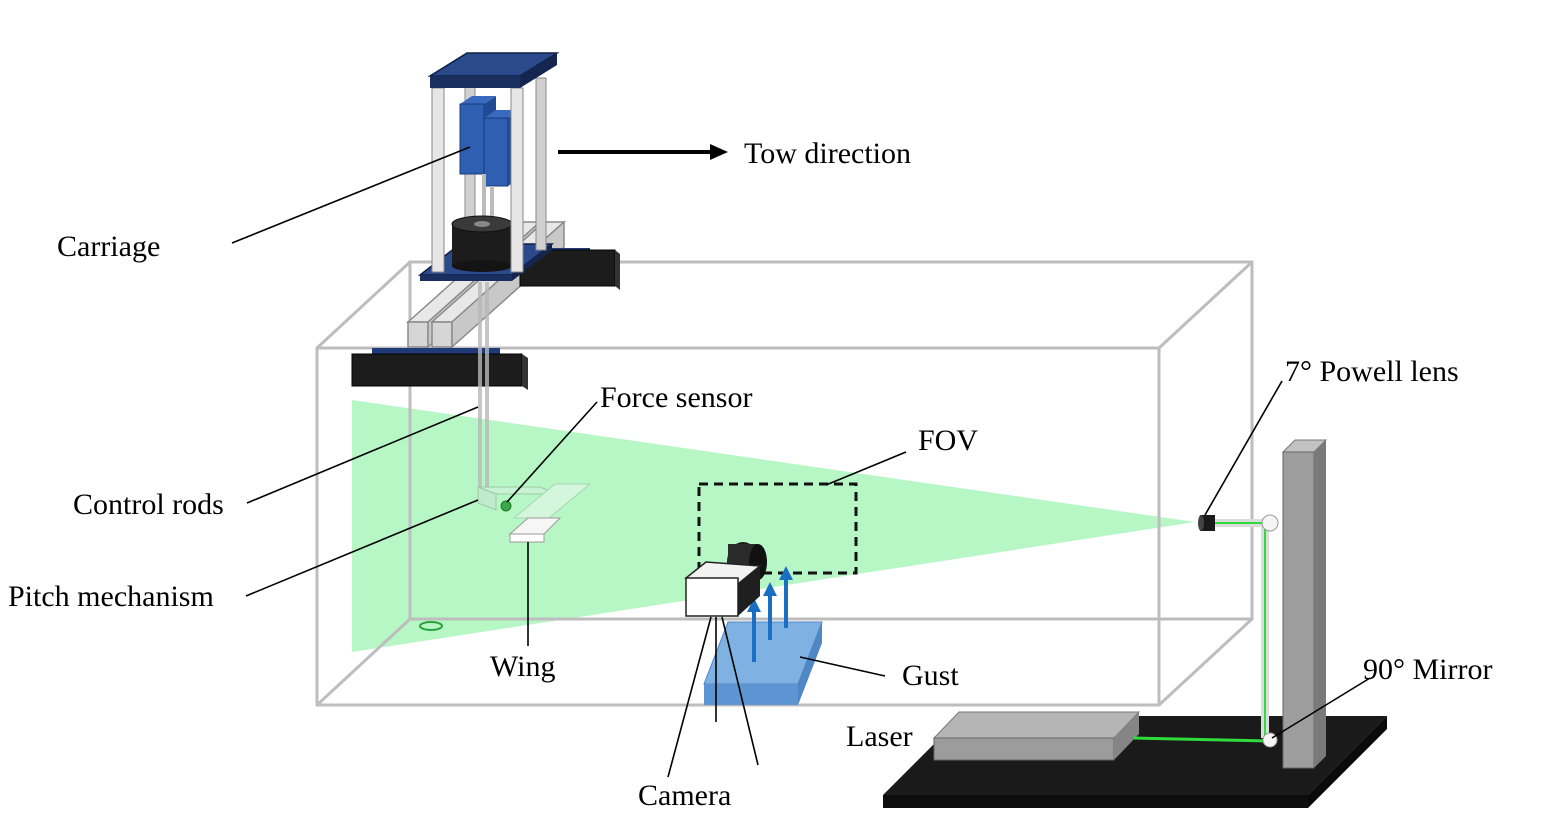  What do you see at coordinates (725, 579) in the screenshot?
I see `camera` at bounding box center [725, 579].